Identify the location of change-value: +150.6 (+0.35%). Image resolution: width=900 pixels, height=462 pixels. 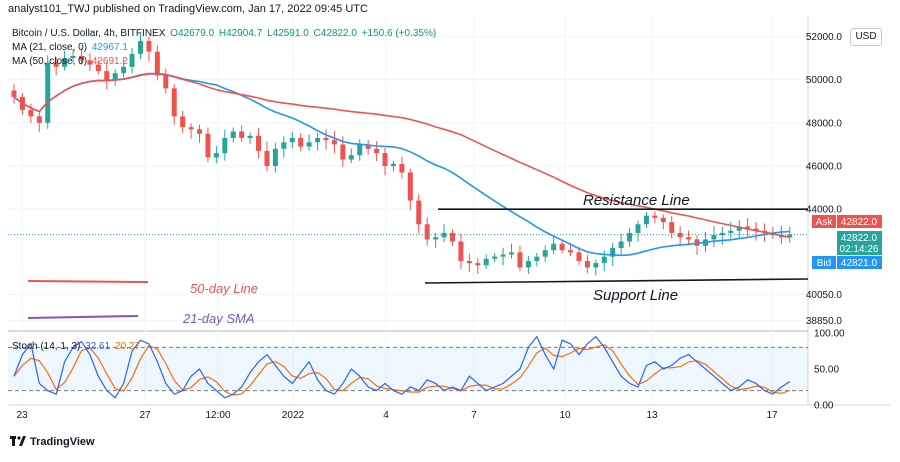
(399, 33).